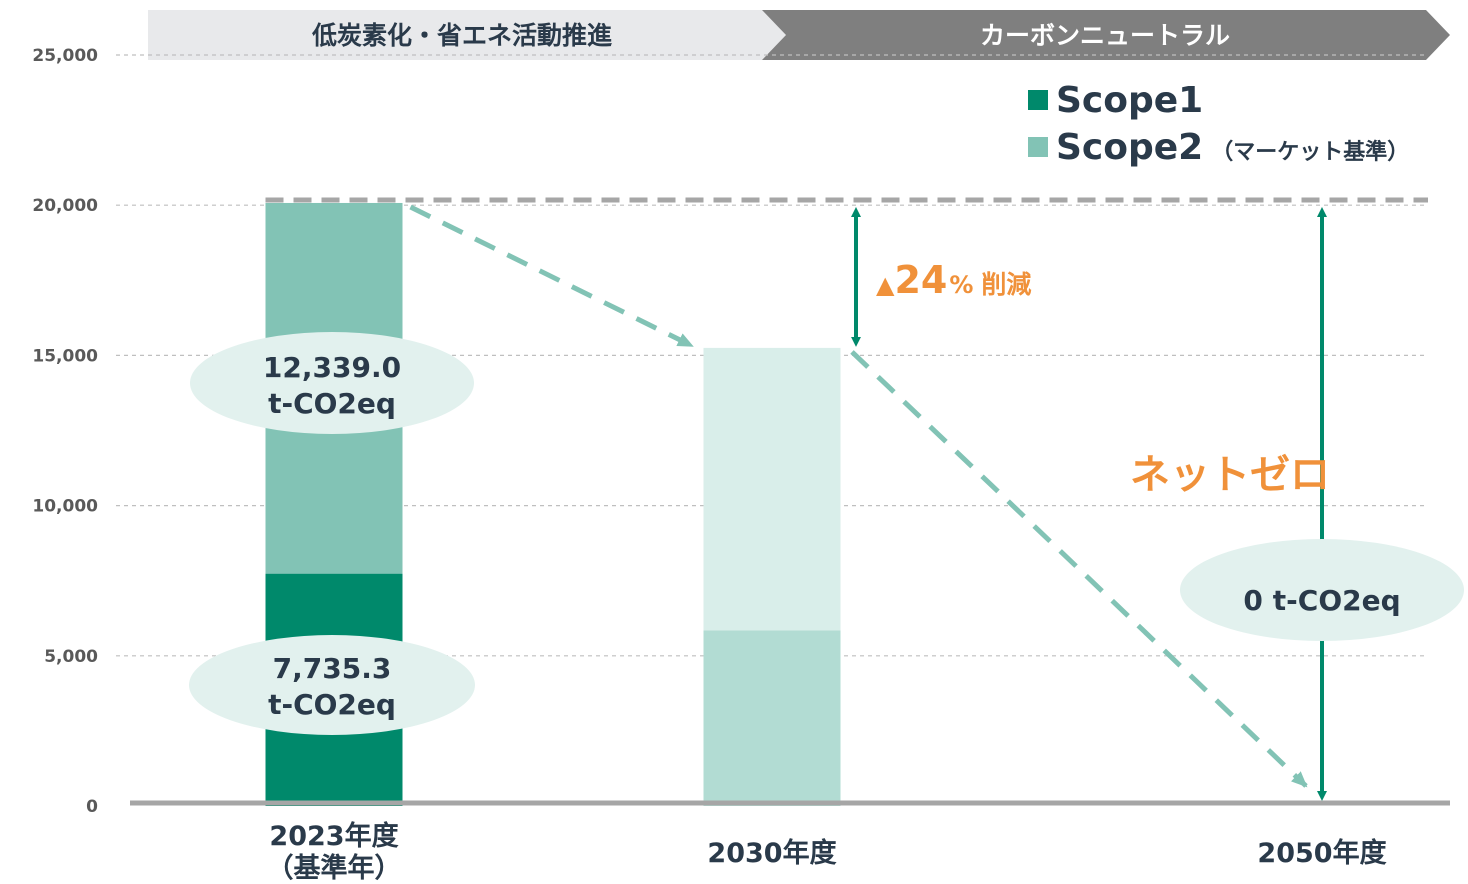 This screenshot has height=884, width=1468. I want to click on legend-swatch-scope2, so click(1038, 147).